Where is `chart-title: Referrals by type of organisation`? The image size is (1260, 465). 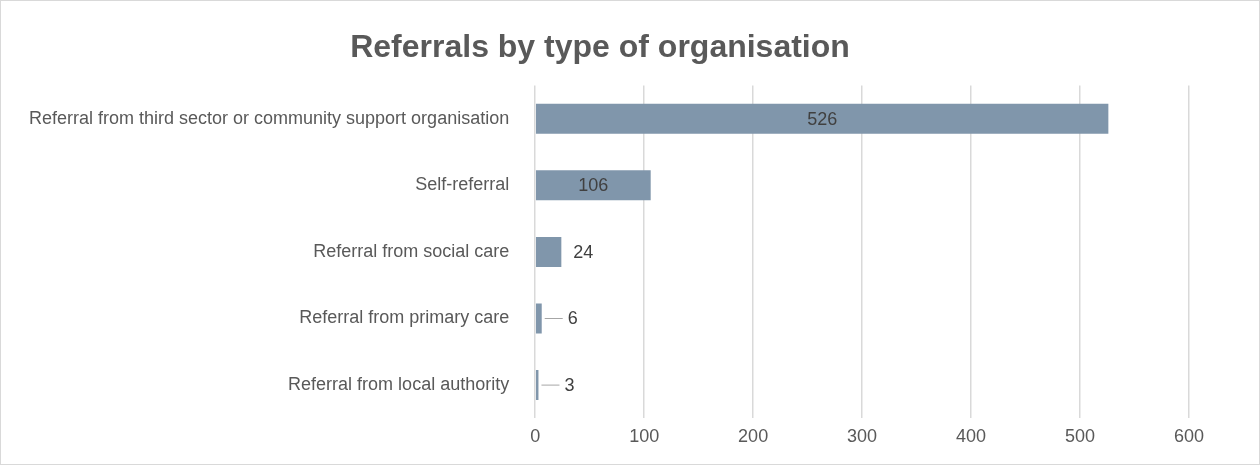 chart-title: Referrals by type of organisation is located at coordinates (600, 46).